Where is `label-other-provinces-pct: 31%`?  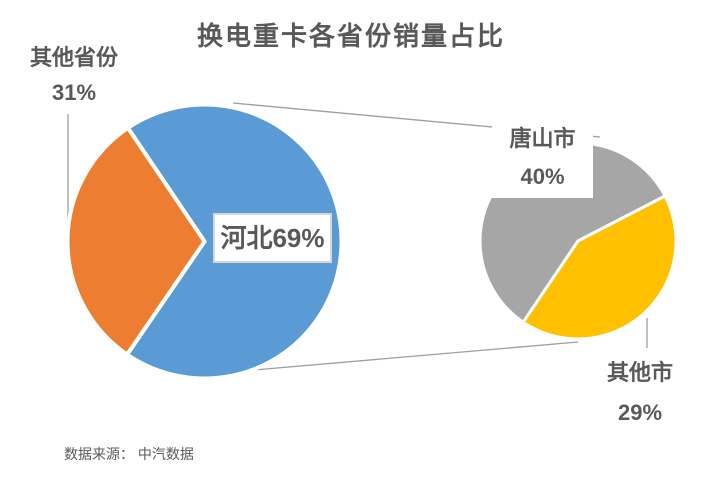 label-other-provinces-pct: 31% is located at coordinates (74, 92).